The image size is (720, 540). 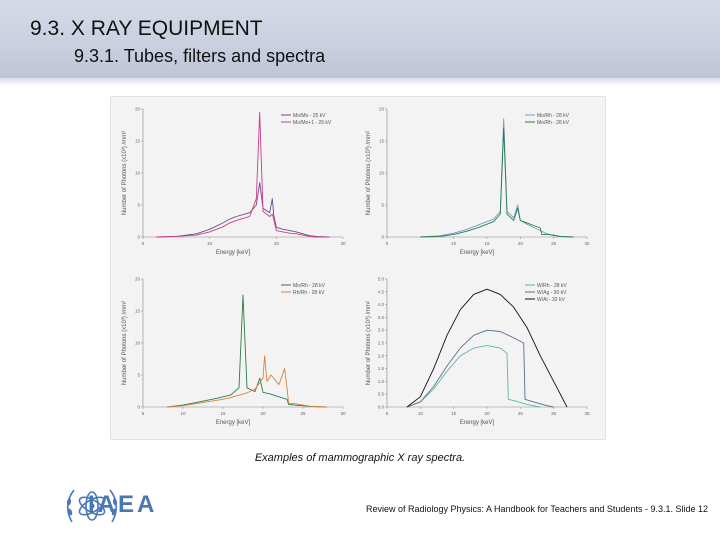 I want to click on y-tick-label: 4.0, so click(x=381, y=304).